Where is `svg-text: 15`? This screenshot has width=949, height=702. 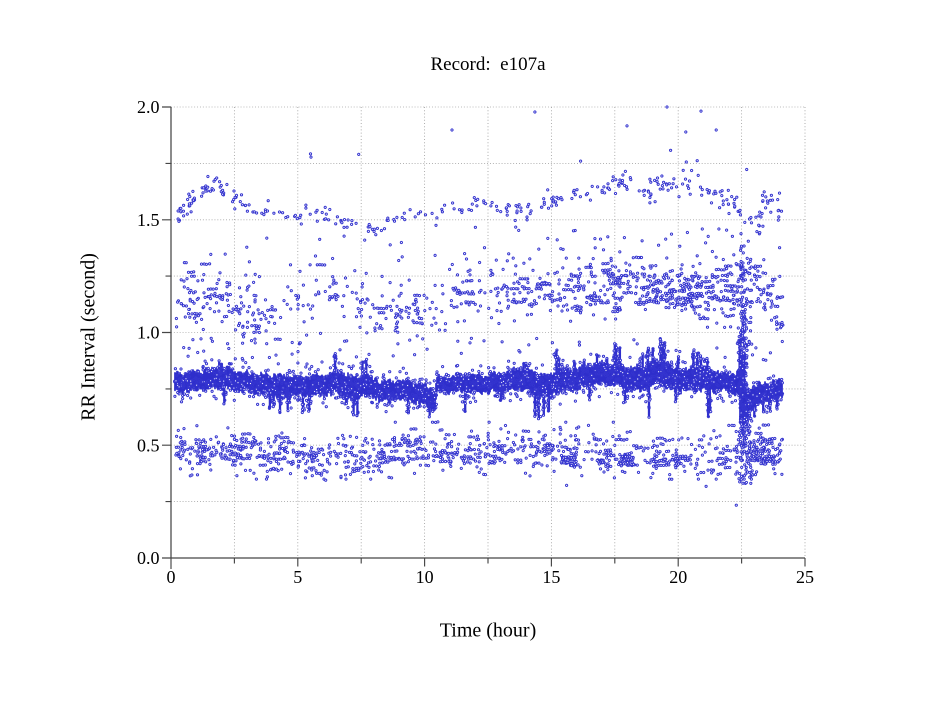
svg-text: 15 is located at coordinates (551, 577).